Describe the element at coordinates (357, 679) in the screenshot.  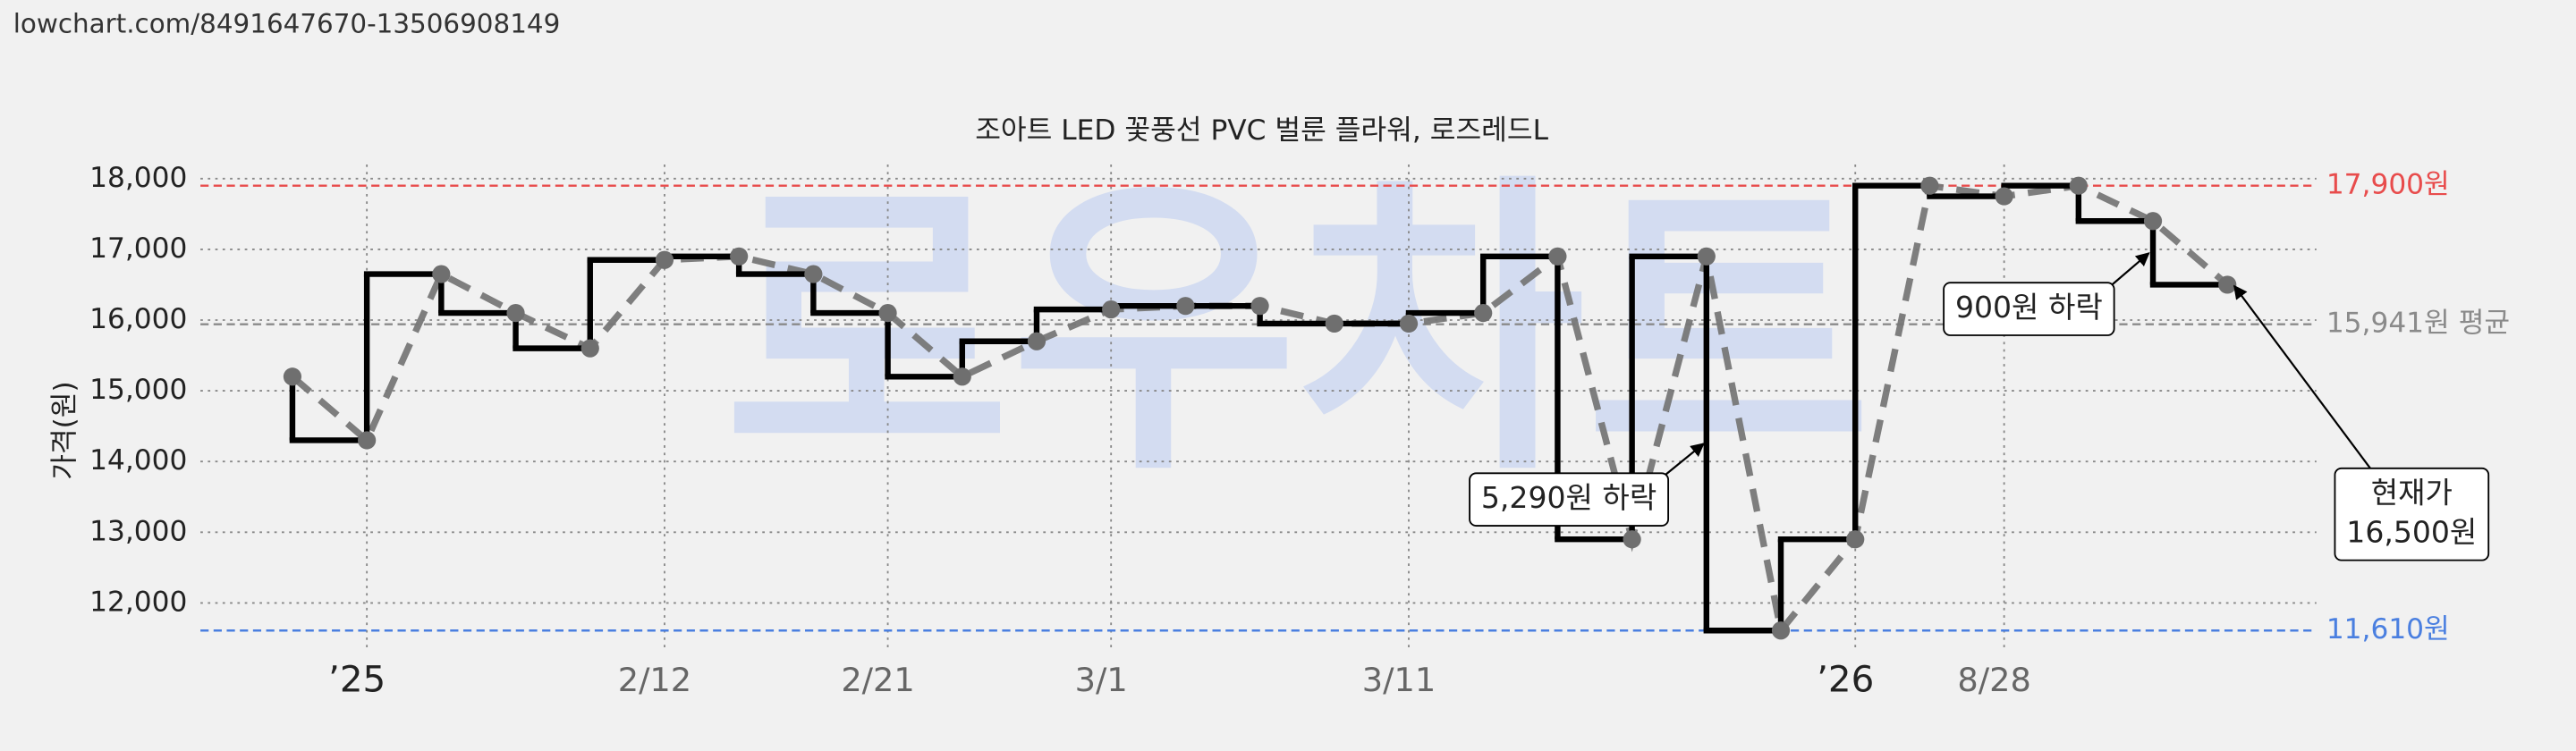
I see `x-tick-label: ’25` at that location.